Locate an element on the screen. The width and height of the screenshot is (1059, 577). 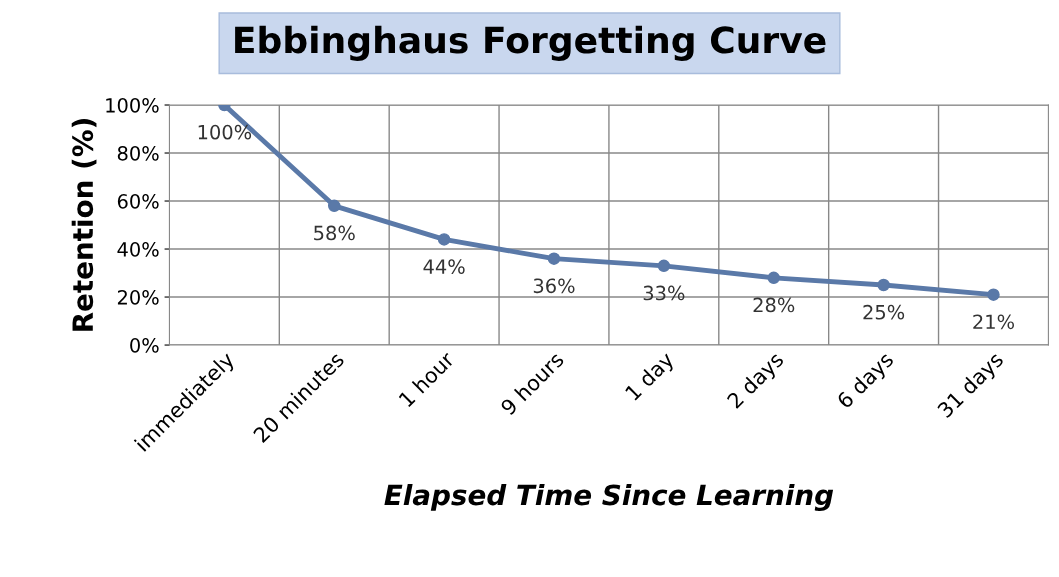
y-tick-label: 40% is located at coordinates (138, 249).